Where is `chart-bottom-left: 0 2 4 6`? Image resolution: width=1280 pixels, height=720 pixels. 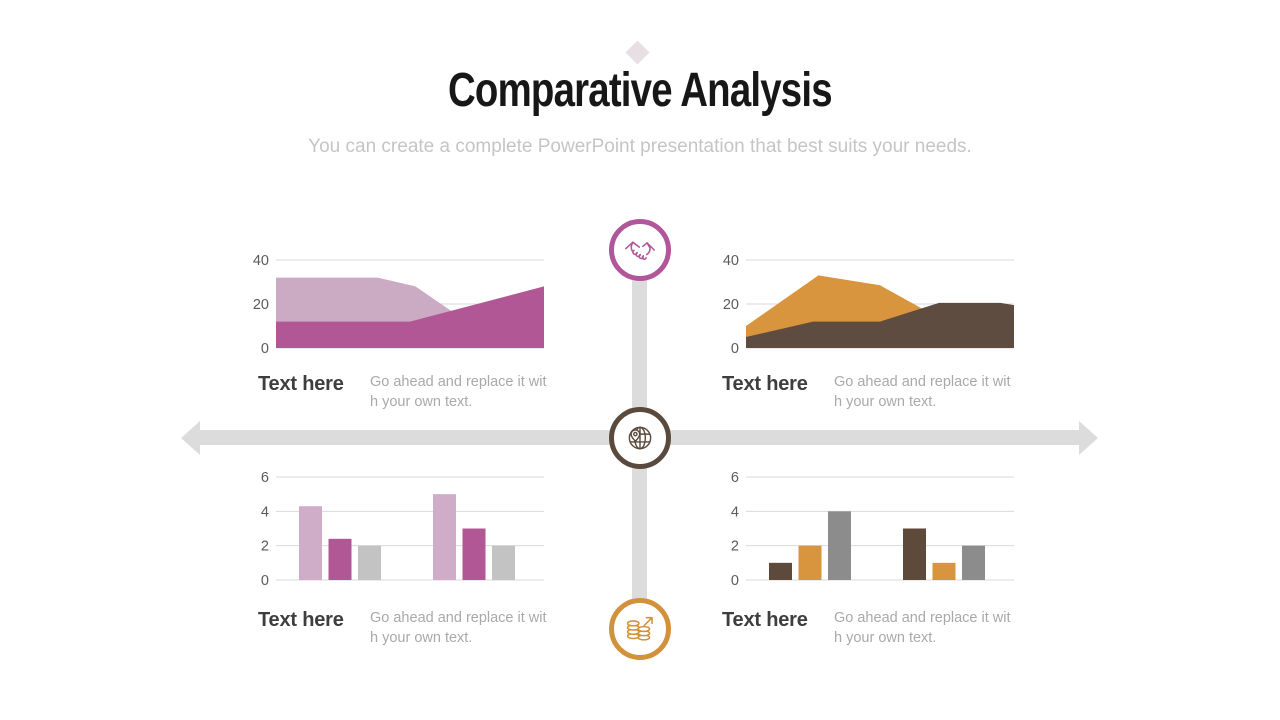
chart-bottom-left: 0 2 4 6 is located at coordinates (396, 529).